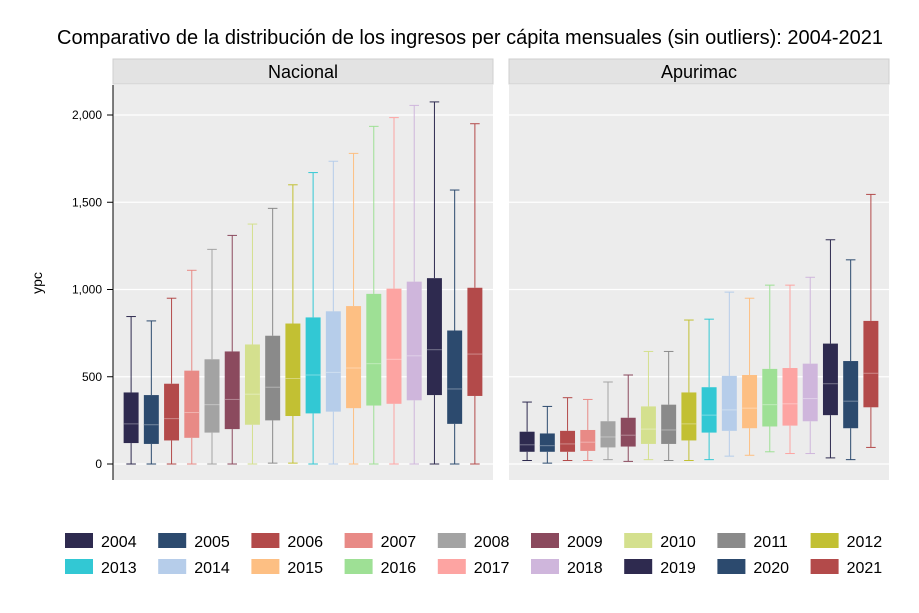 The width and height of the screenshot is (919, 613). Describe the element at coordinates (212, 568) in the screenshot. I see `legend-label: 2014` at that location.